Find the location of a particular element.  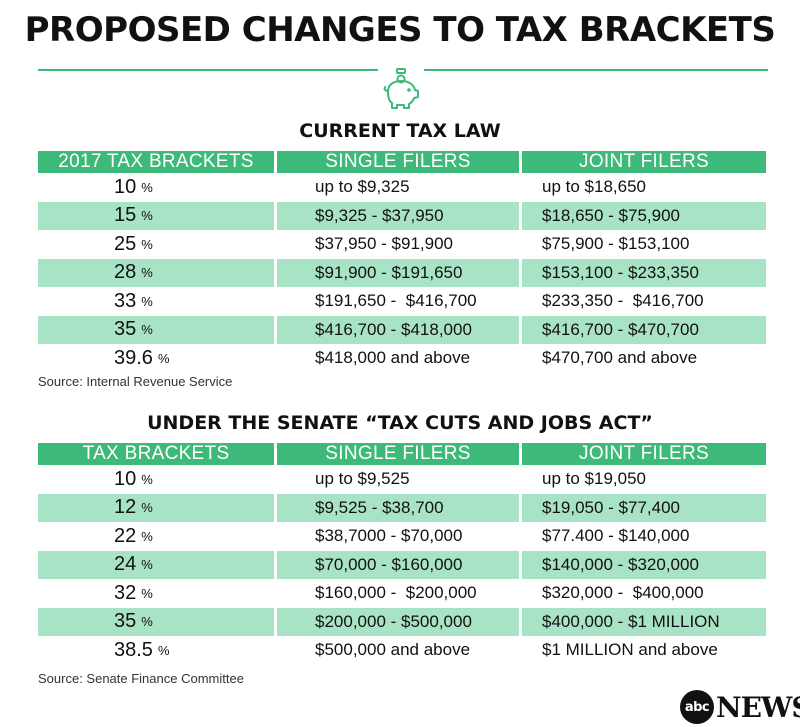

joint-range: $470,700 and above is located at coordinates (620, 358).